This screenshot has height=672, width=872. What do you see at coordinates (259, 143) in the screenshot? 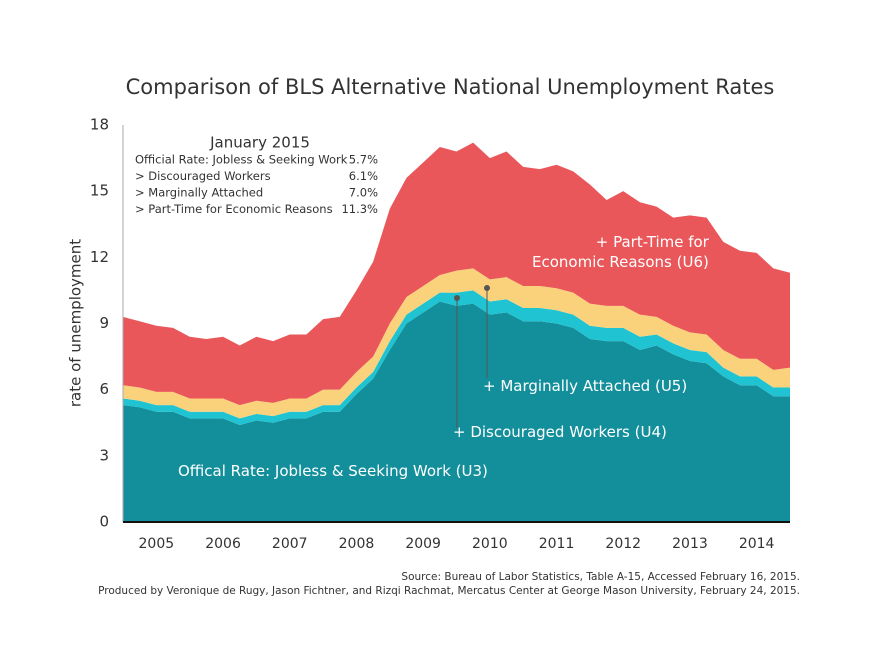
I see `summary-title: January 2015` at bounding box center [259, 143].